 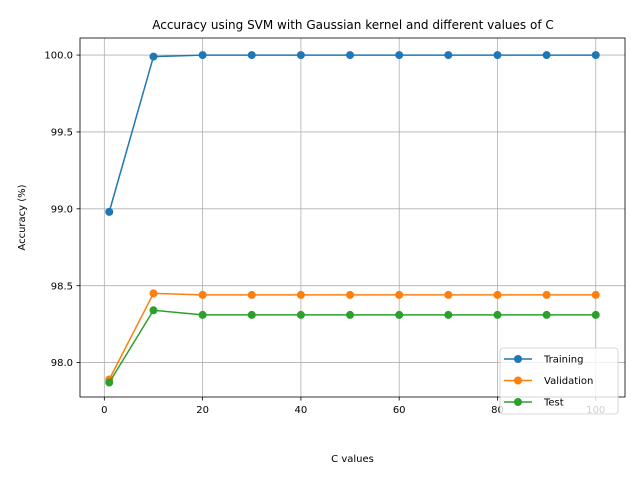 I want to click on y-axis-label: Accuracy (%), so click(x=22, y=217).